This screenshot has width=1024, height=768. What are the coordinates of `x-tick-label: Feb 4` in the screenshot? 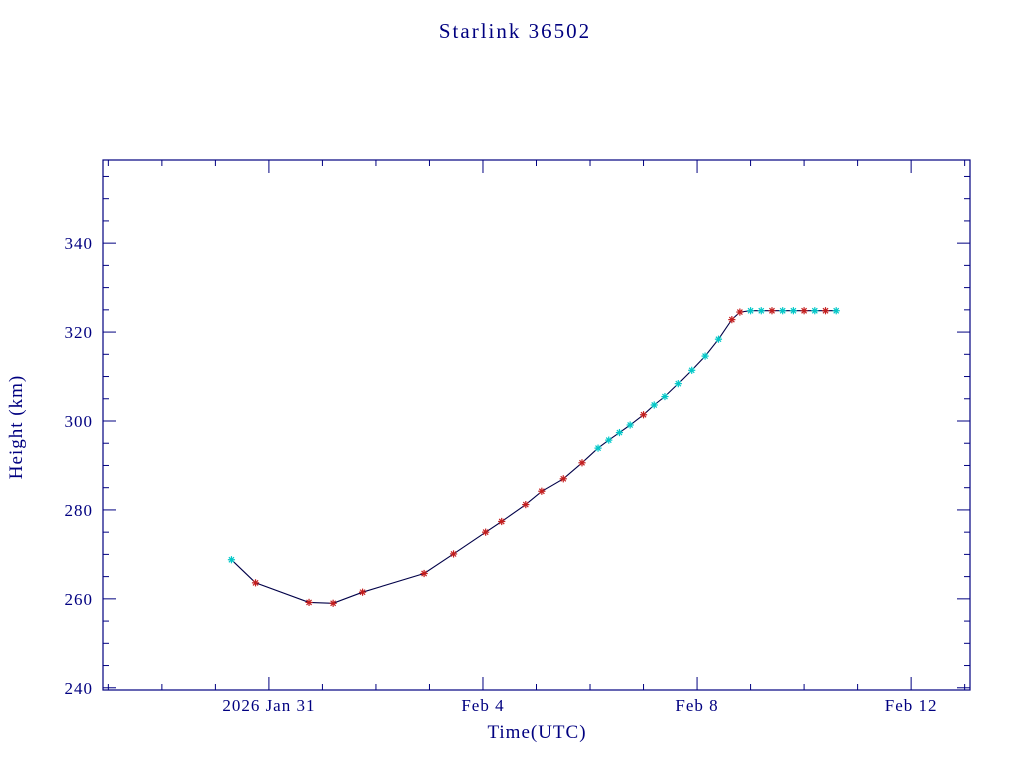 It's located at (482, 705).